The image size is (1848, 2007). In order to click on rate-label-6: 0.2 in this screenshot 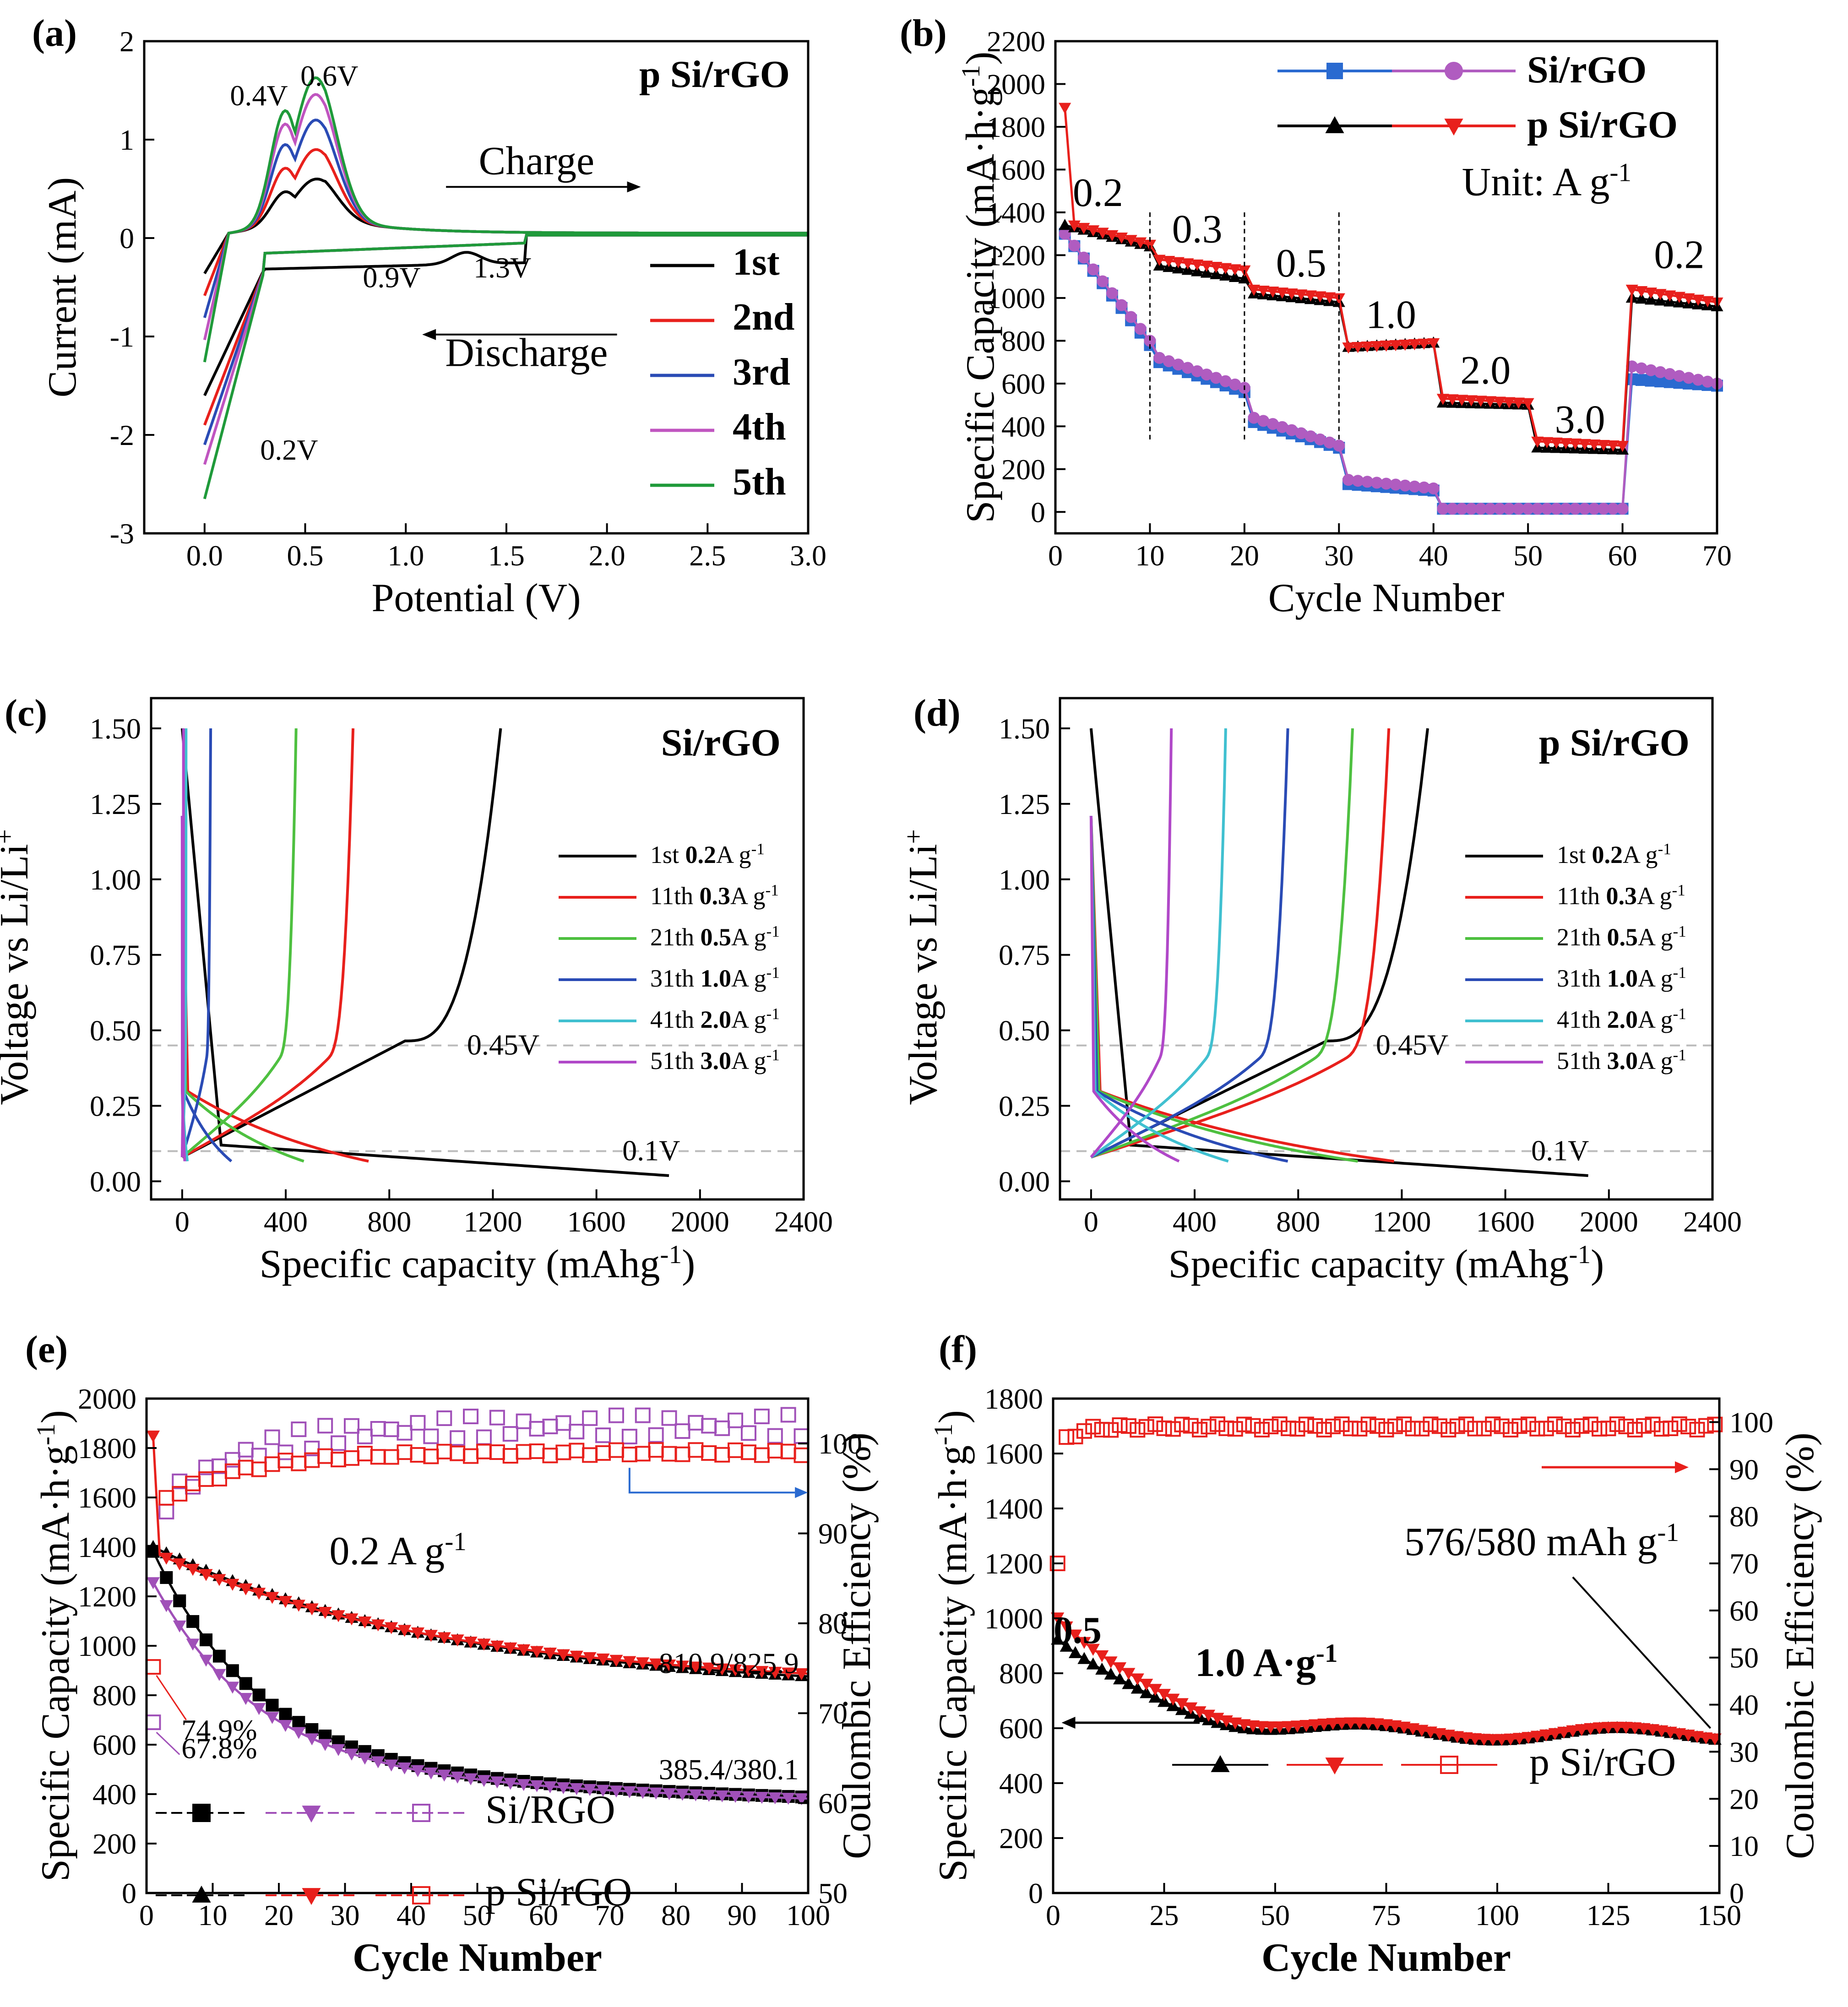, I will do `click(1679, 255)`.